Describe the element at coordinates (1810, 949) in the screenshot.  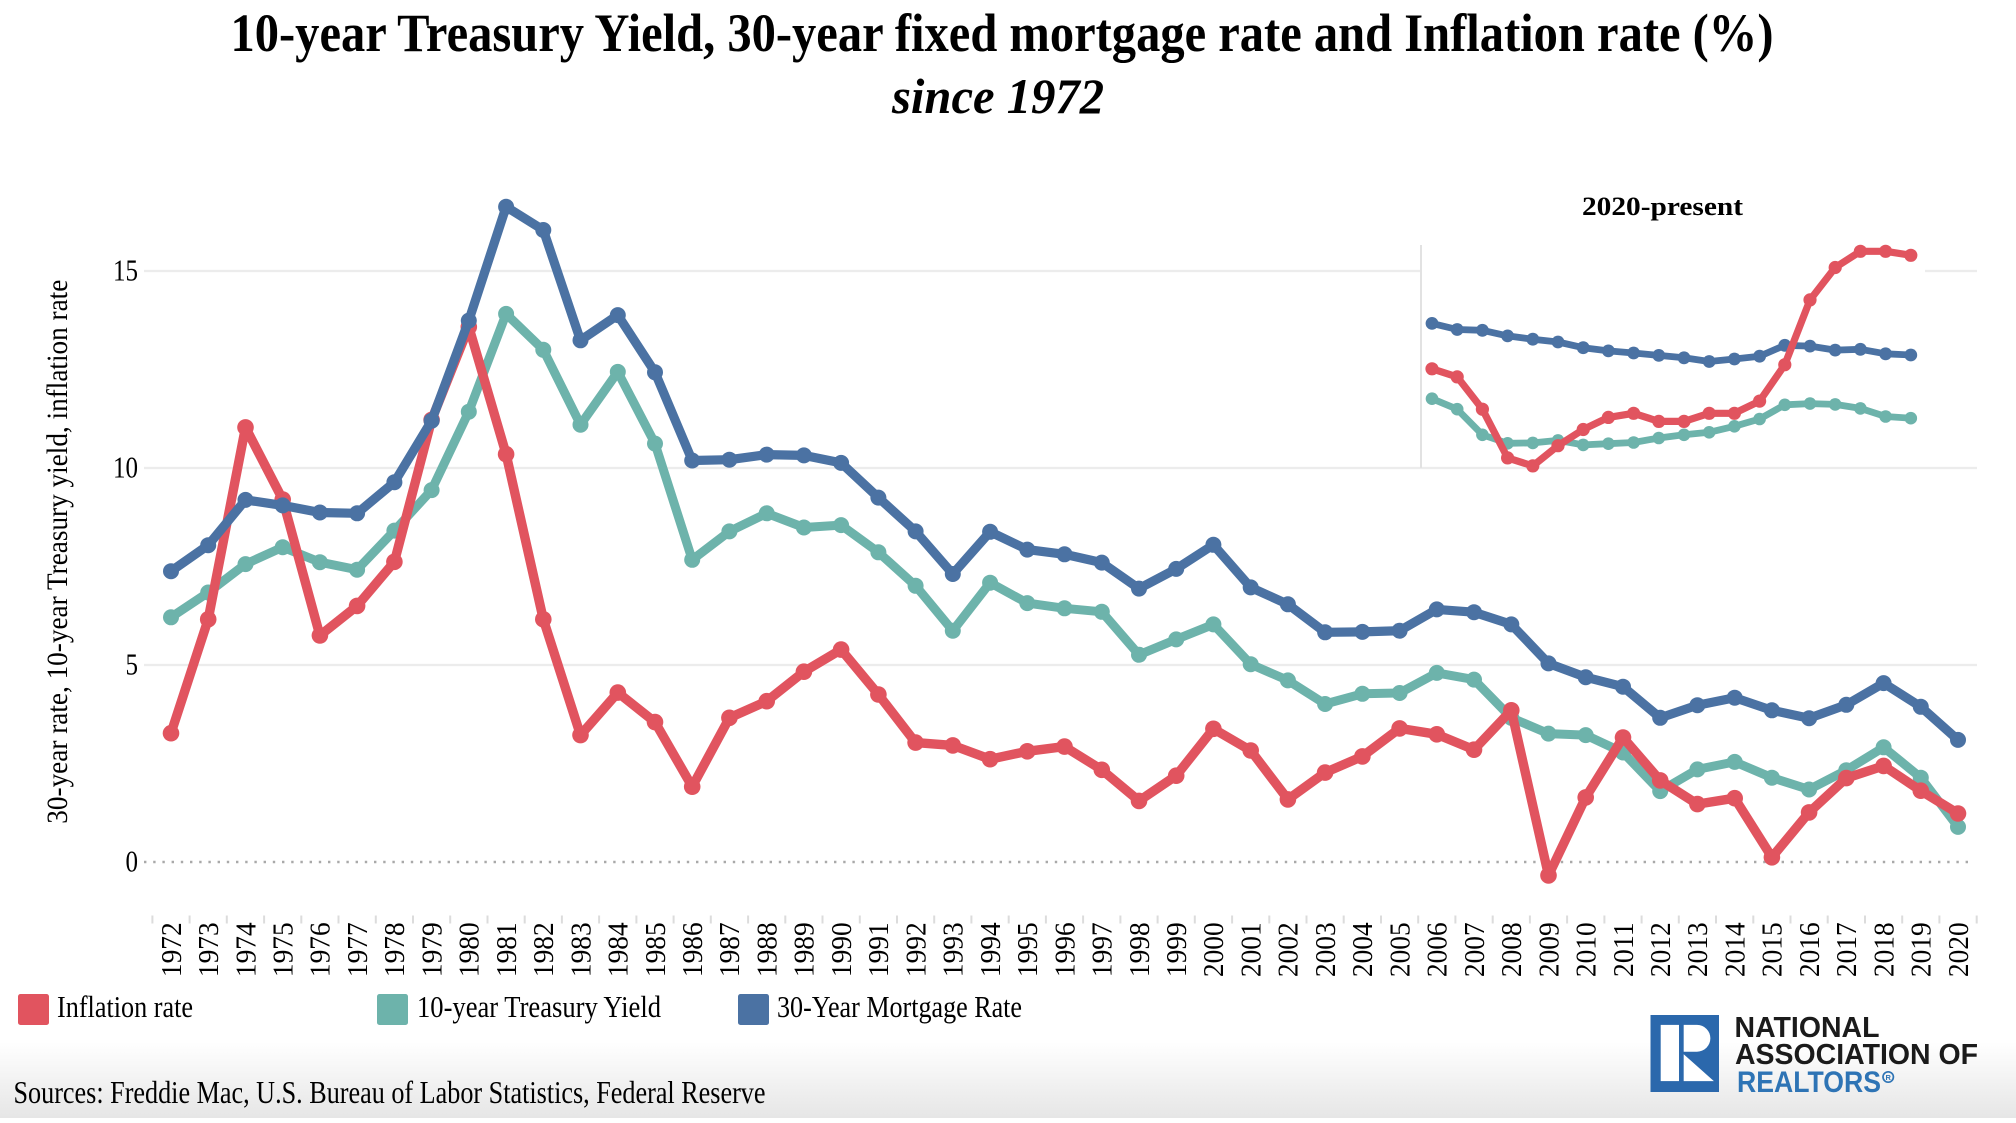
I see `svg-text: 2016` at that location.